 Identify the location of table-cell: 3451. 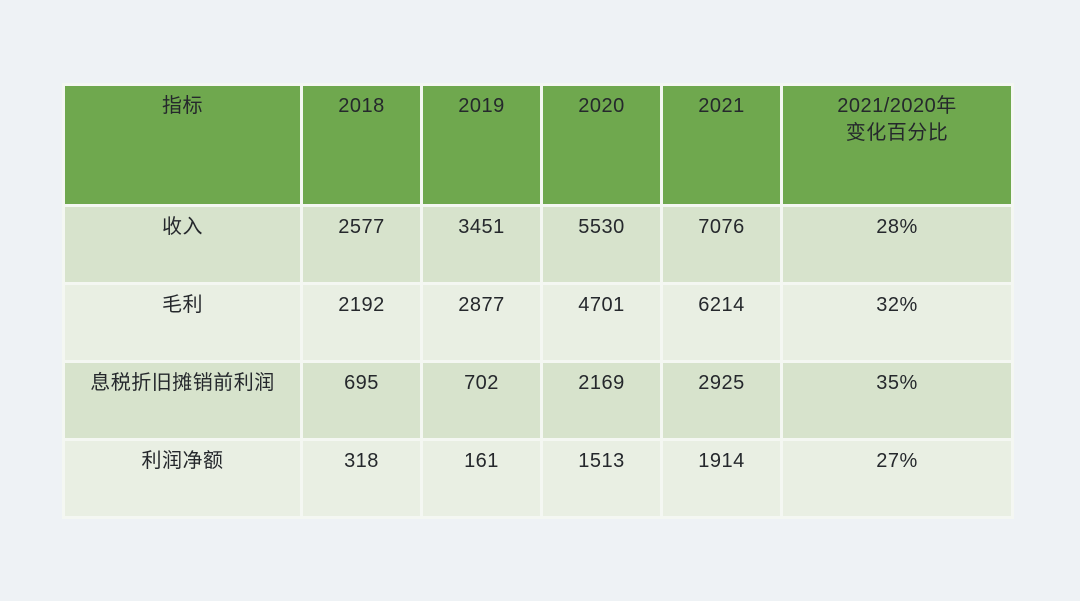
(481, 244).